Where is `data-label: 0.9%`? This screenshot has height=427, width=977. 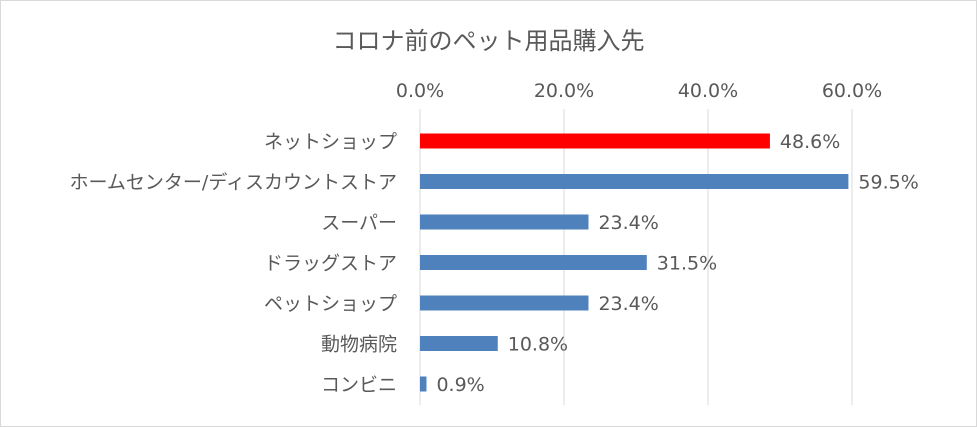 data-label: 0.9% is located at coordinates (460, 385).